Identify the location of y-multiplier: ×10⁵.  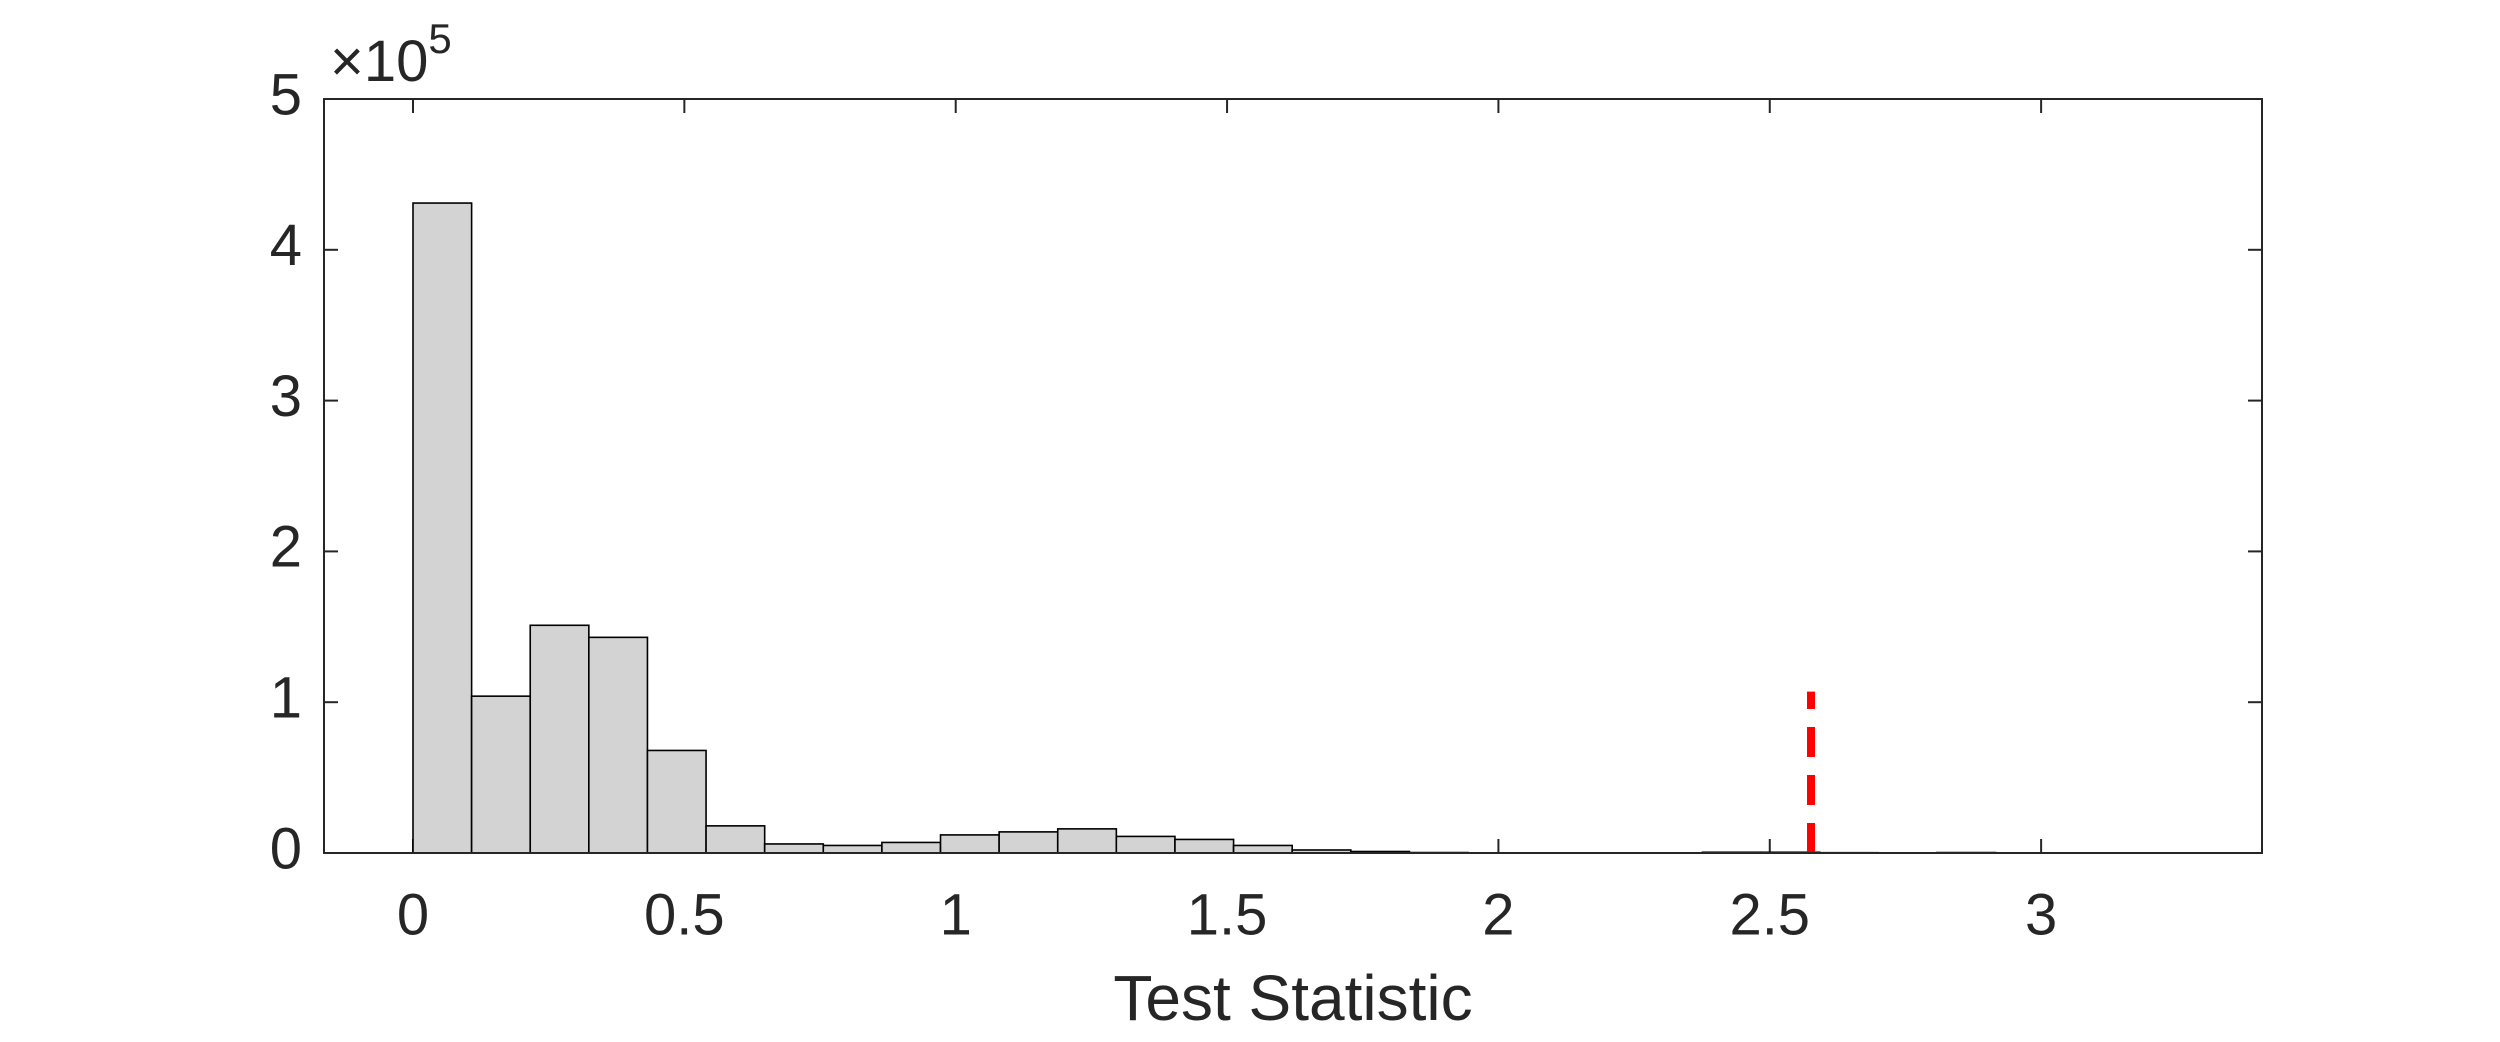
(391, 54).